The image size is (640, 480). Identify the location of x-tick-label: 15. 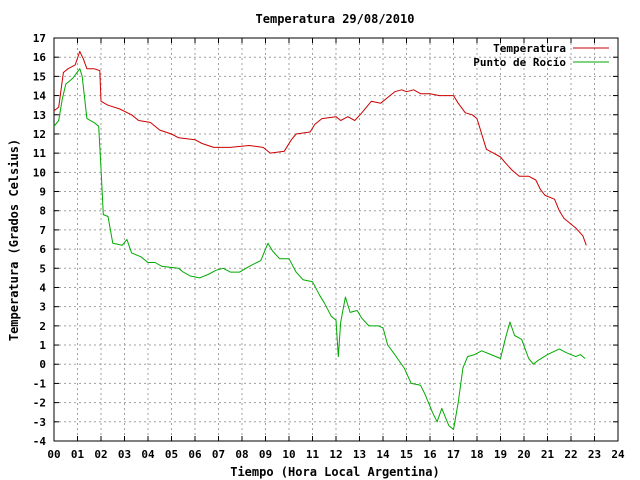
(406, 454).